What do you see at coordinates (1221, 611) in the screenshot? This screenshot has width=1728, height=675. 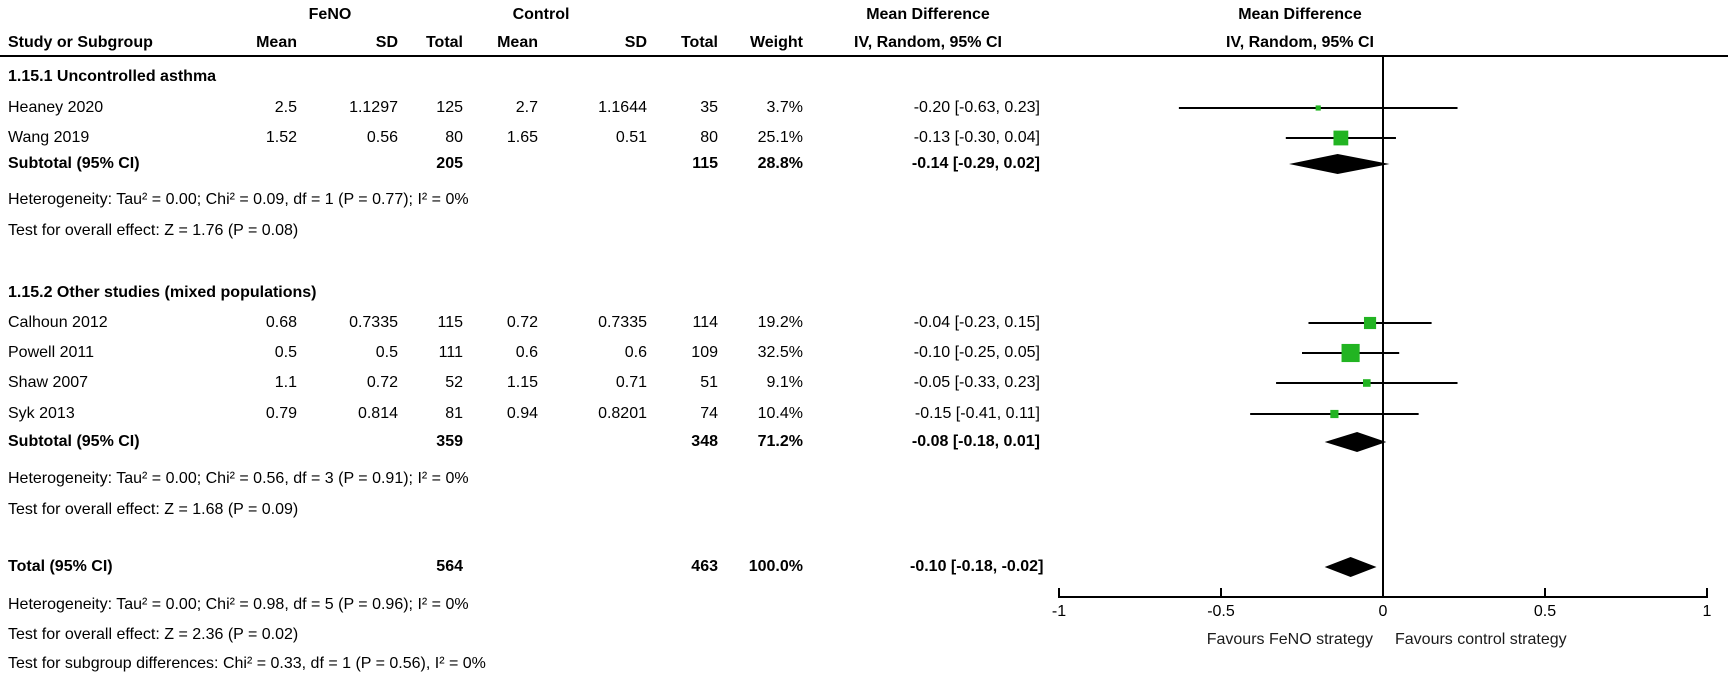 I see `x-tick-label: -0.5` at bounding box center [1221, 611].